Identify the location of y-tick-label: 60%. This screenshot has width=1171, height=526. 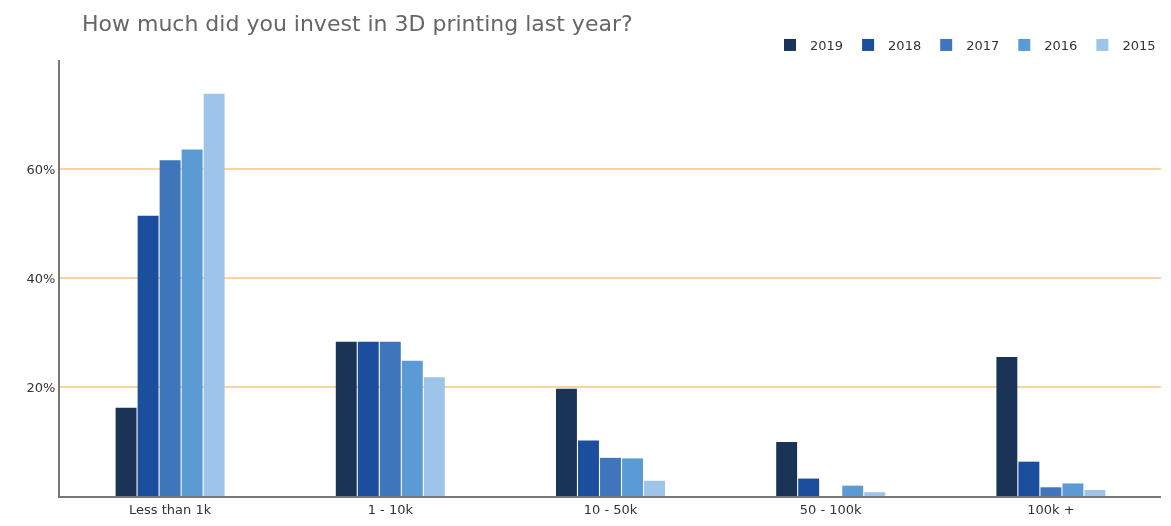
(41, 169).